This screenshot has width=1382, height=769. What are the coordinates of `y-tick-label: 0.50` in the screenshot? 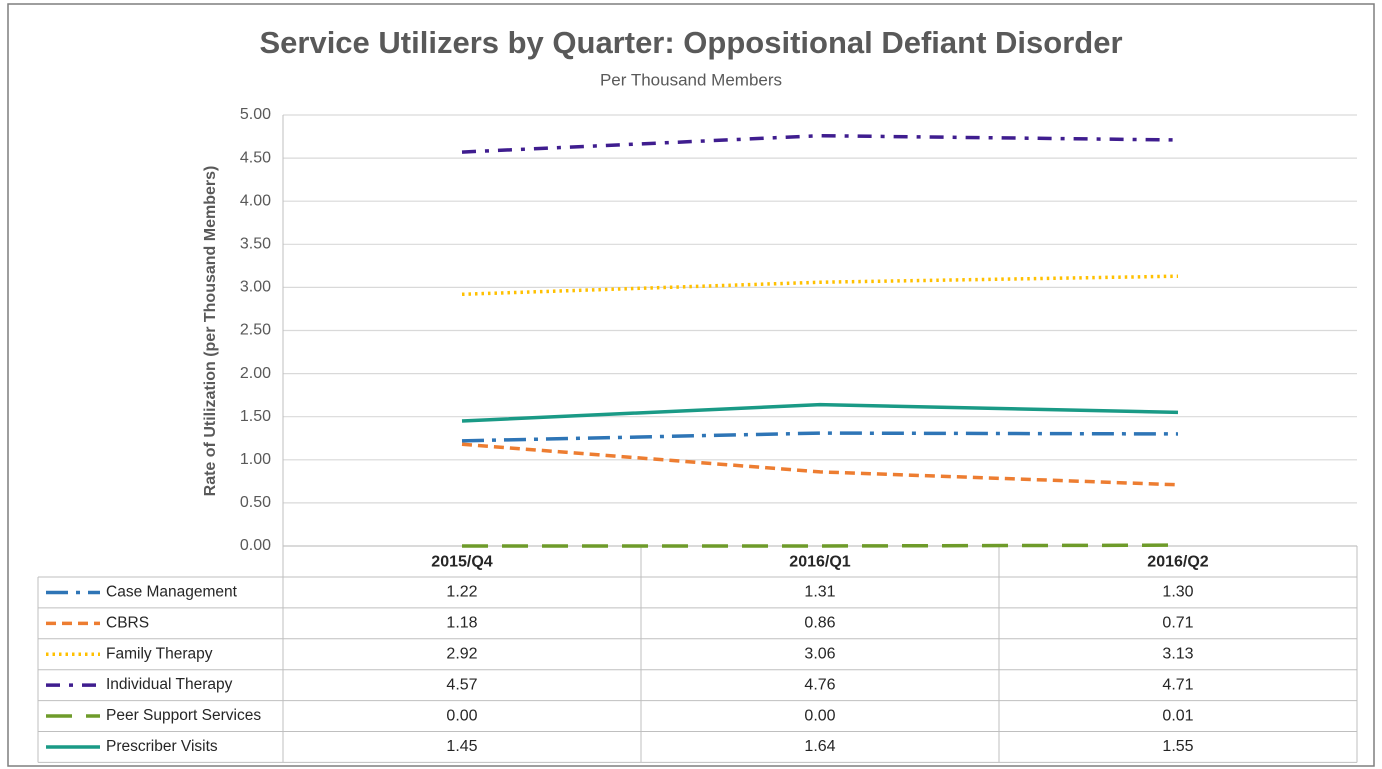 It's located at (255, 502).